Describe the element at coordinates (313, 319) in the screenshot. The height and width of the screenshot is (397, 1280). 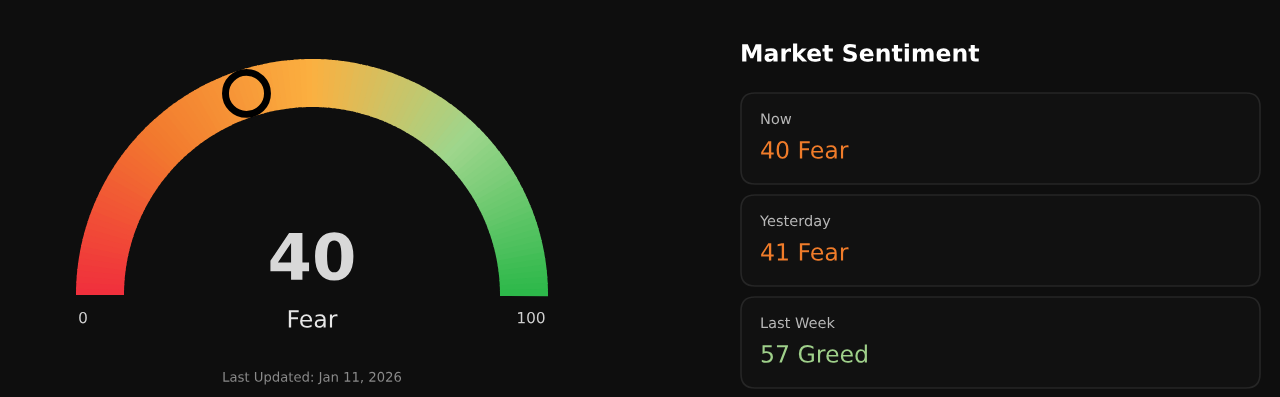
I see `category-label: Fear` at that location.